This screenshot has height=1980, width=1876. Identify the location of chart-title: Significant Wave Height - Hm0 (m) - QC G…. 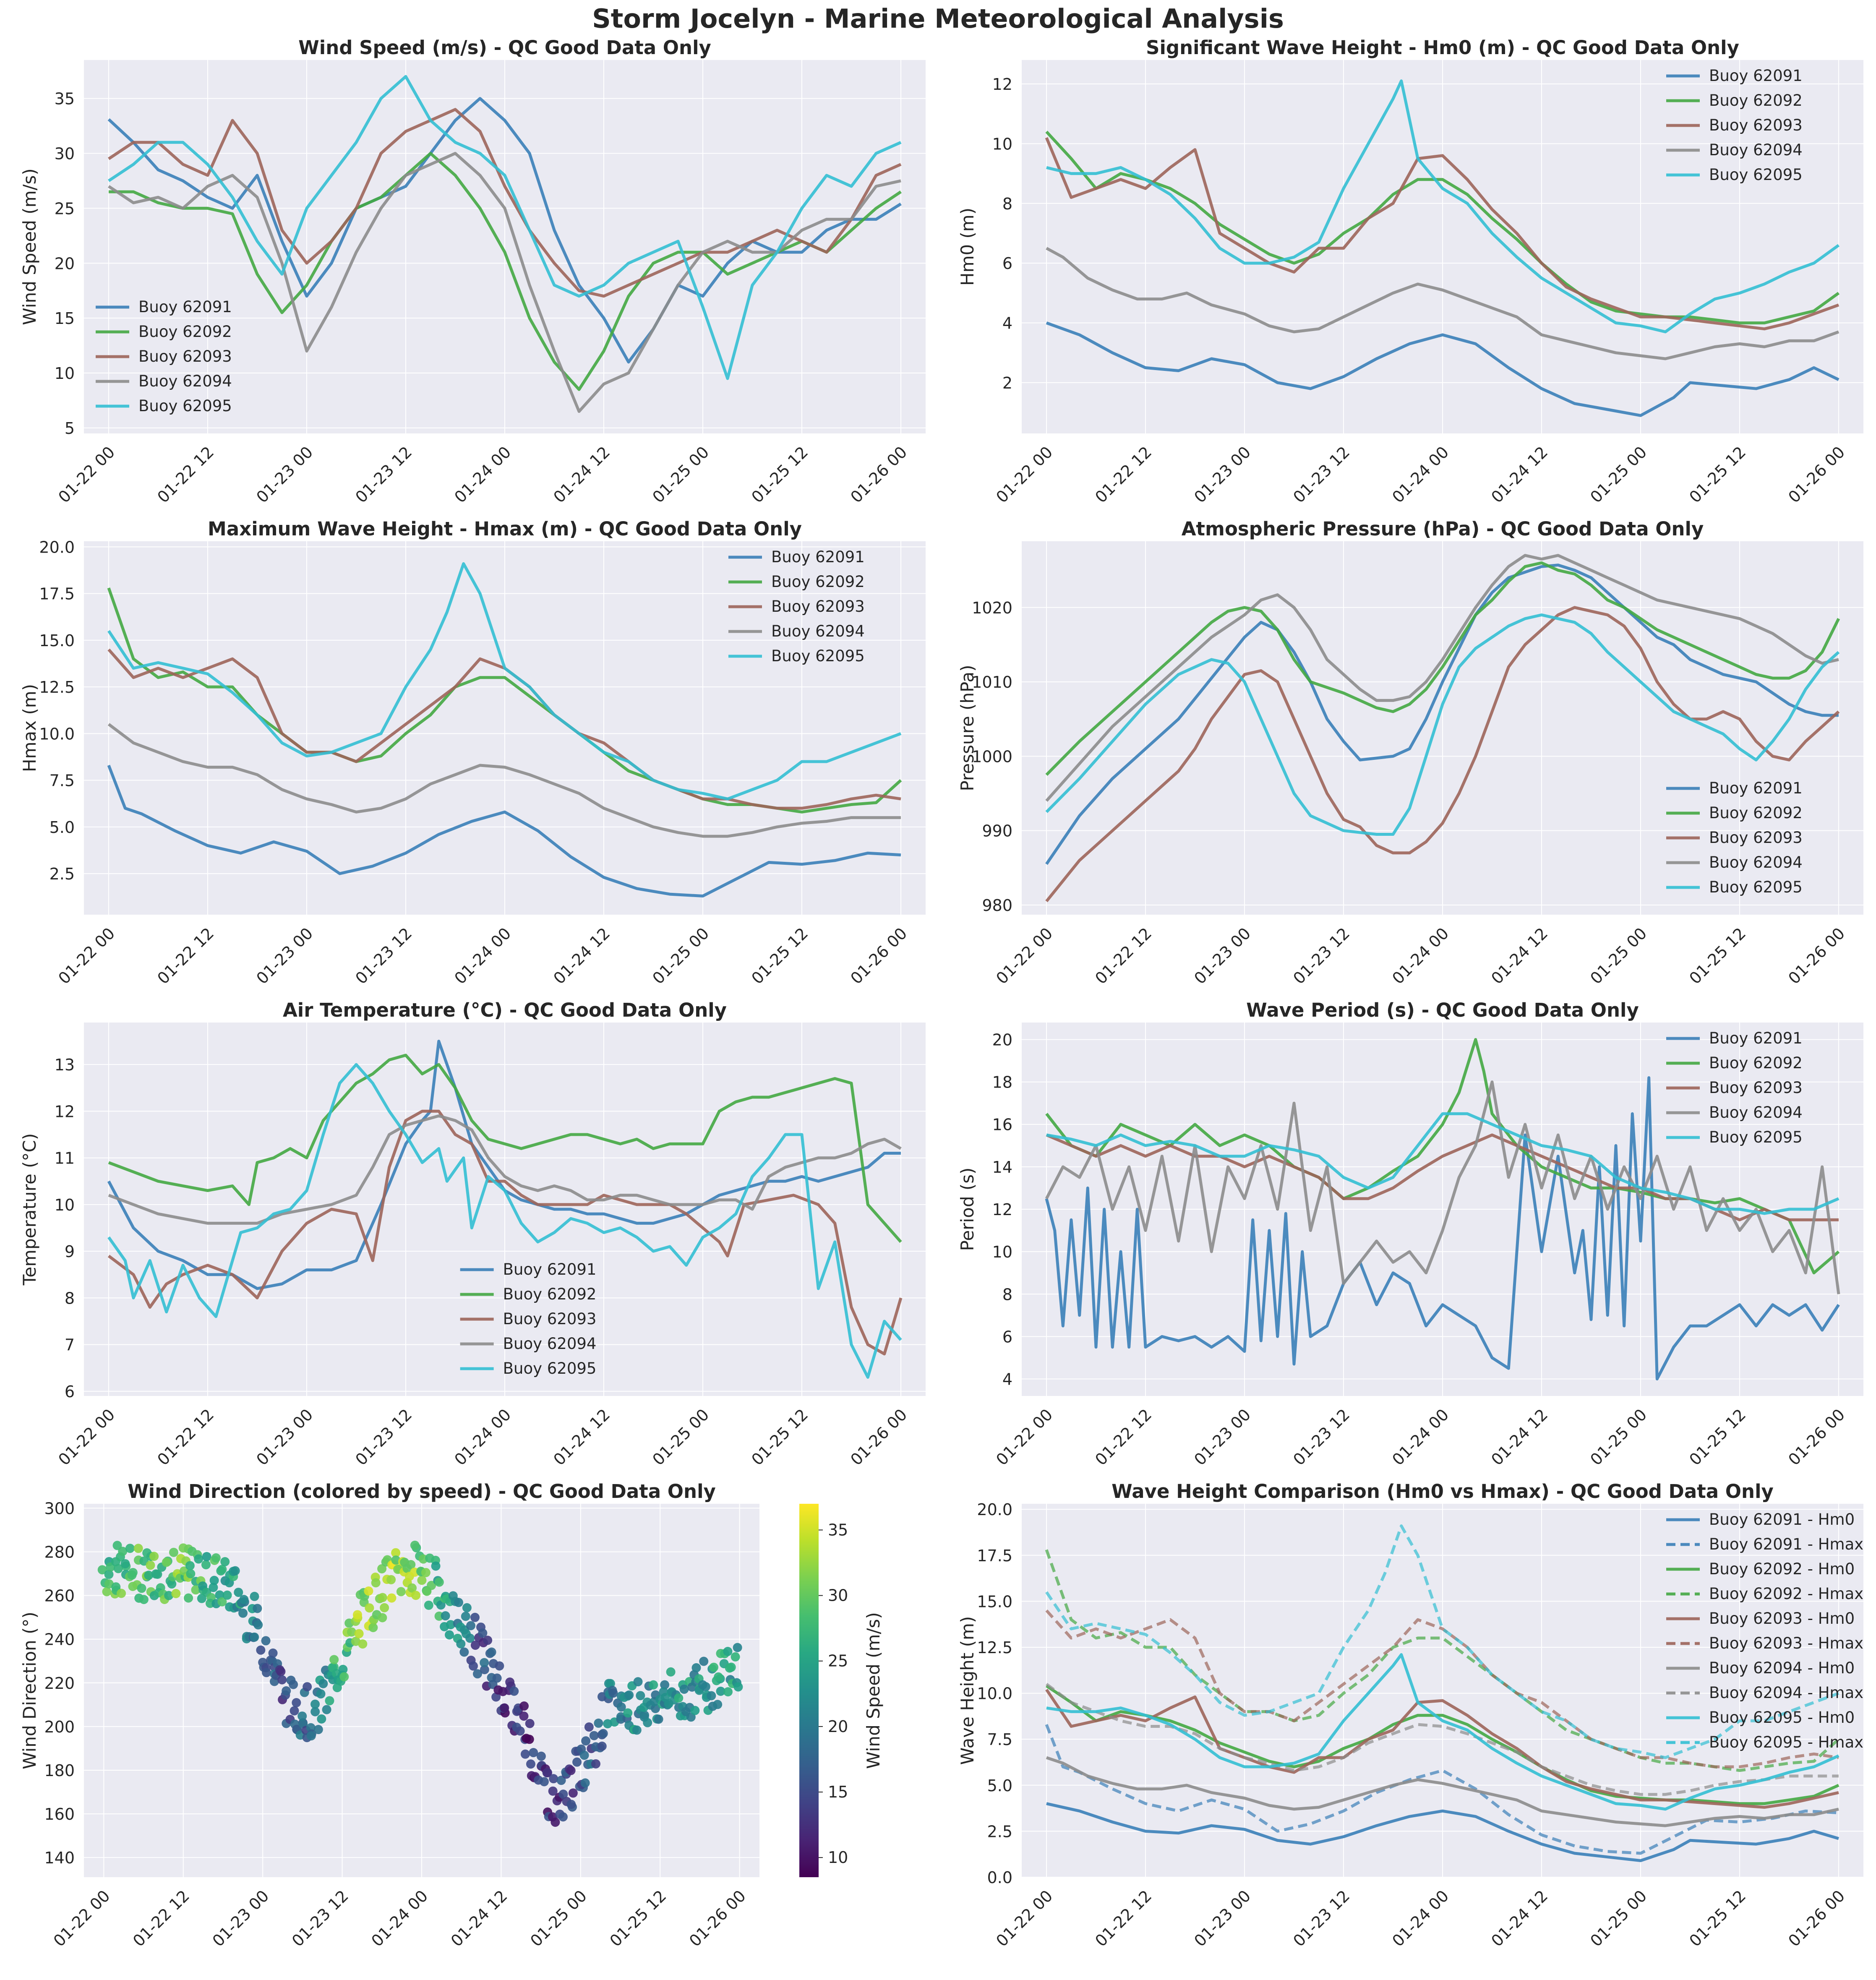
(1443, 48).